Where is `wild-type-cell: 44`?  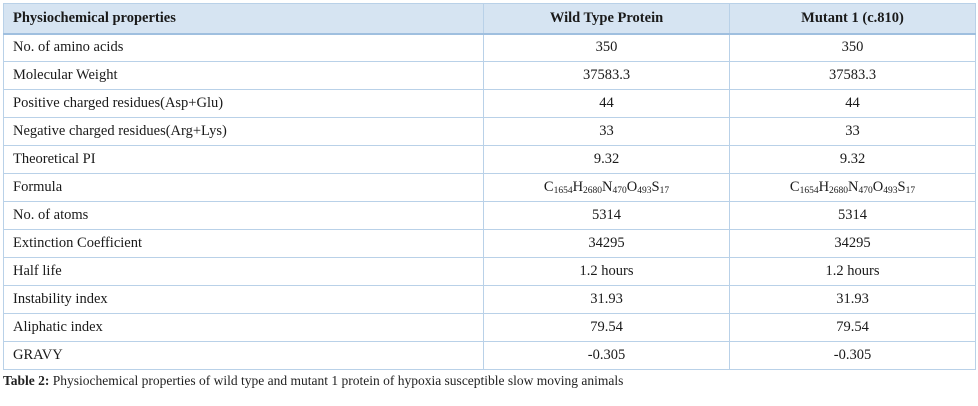
wild-type-cell: 44 is located at coordinates (606, 103).